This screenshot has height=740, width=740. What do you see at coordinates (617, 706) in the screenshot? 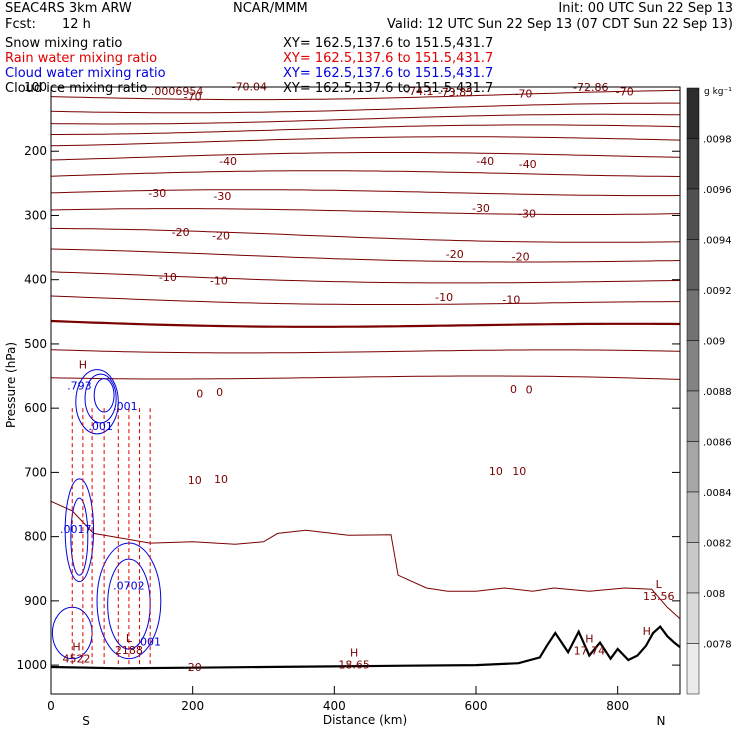
I see `x-tick-label: 800` at bounding box center [617, 706].